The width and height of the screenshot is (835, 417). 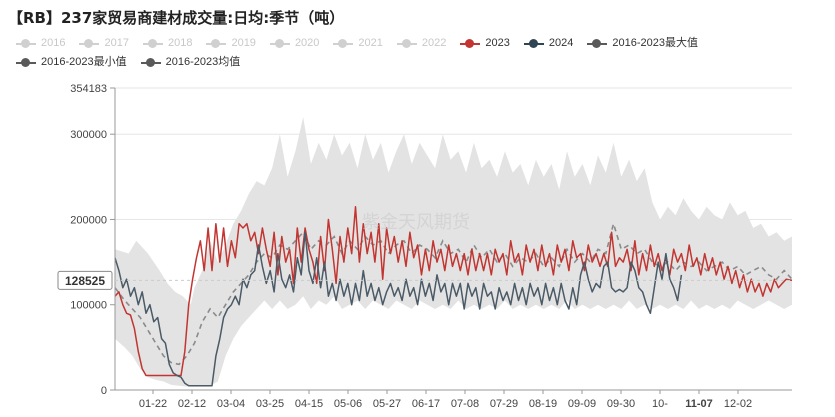 What do you see at coordinates (203, 62) in the screenshot?
I see `legend-label: 2016-2023均值` at bounding box center [203, 62].